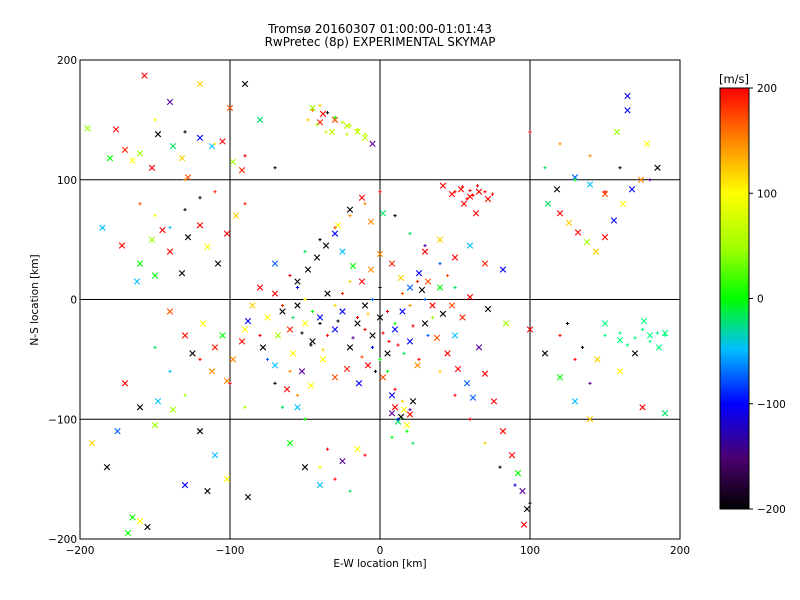 The height and width of the screenshot is (600, 800). What do you see at coordinates (380, 551) in the screenshot?
I see `x-tick-label: 0` at bounding box center [380, 551].